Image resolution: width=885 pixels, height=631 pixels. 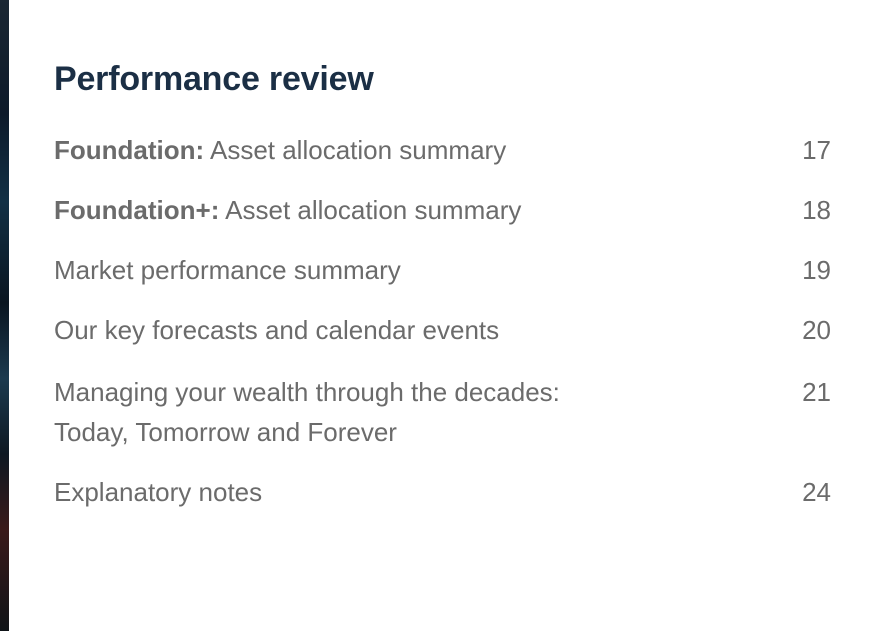 What do you see at coordinates (816, 392) in the screenshot?
I see `toc-page-number: 21` at bounding box center [816, 392].